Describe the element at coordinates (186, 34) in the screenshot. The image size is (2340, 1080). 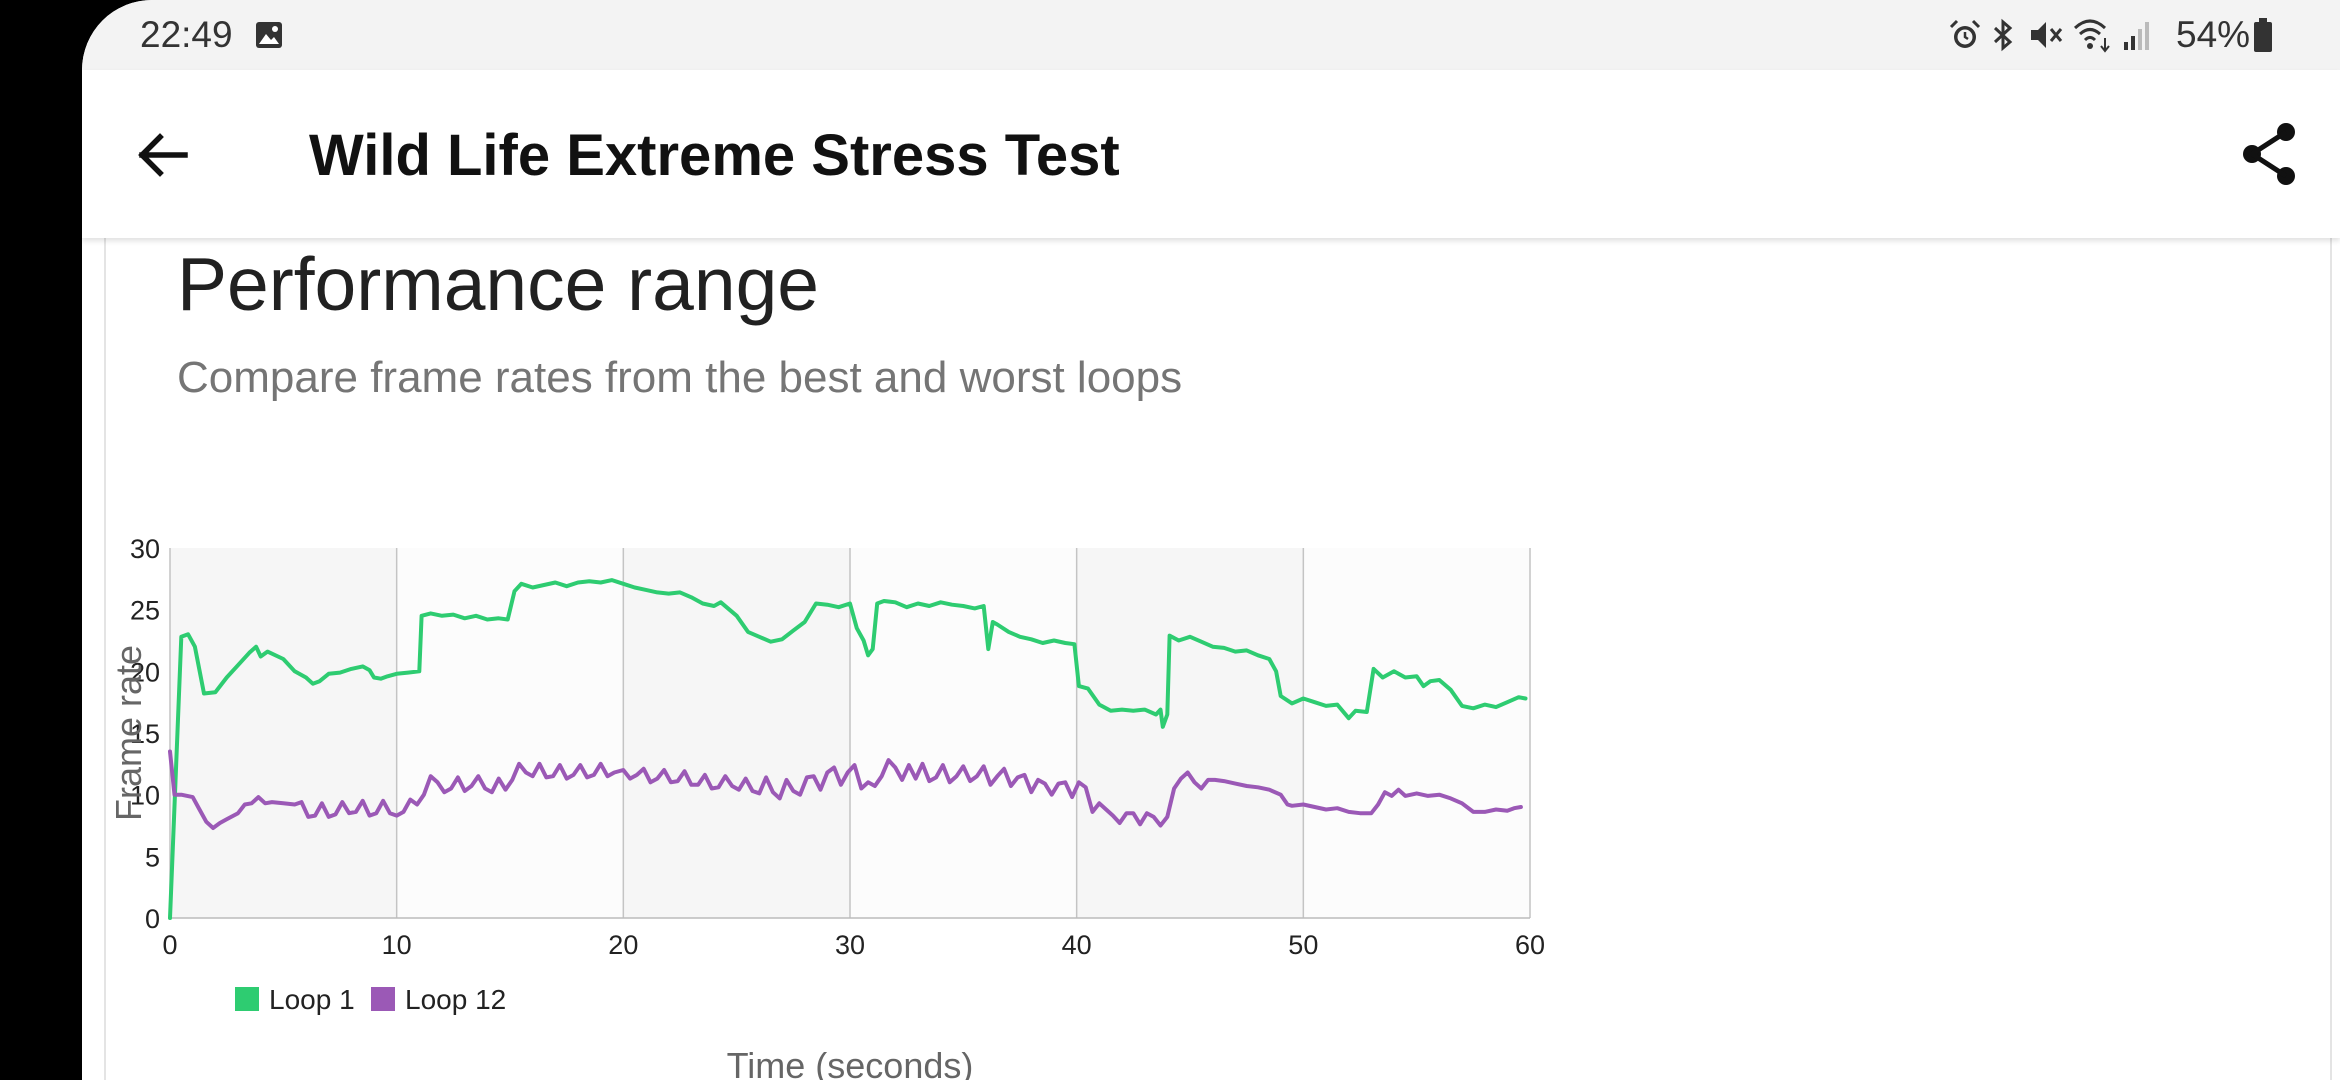
I see `status-time: 22:49` at that location.